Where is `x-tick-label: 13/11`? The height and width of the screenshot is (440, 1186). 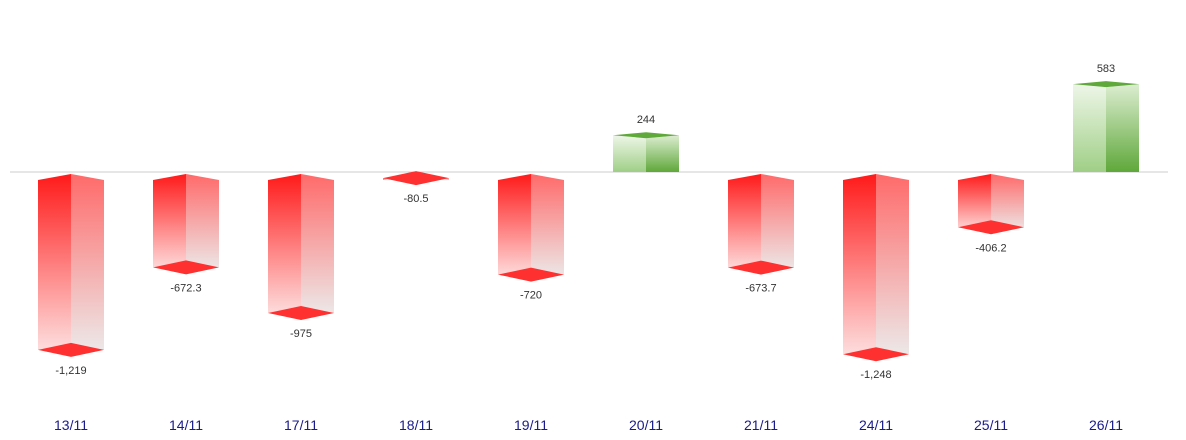 x-tick-label: 13/11 is located at coordinates (71, 425).